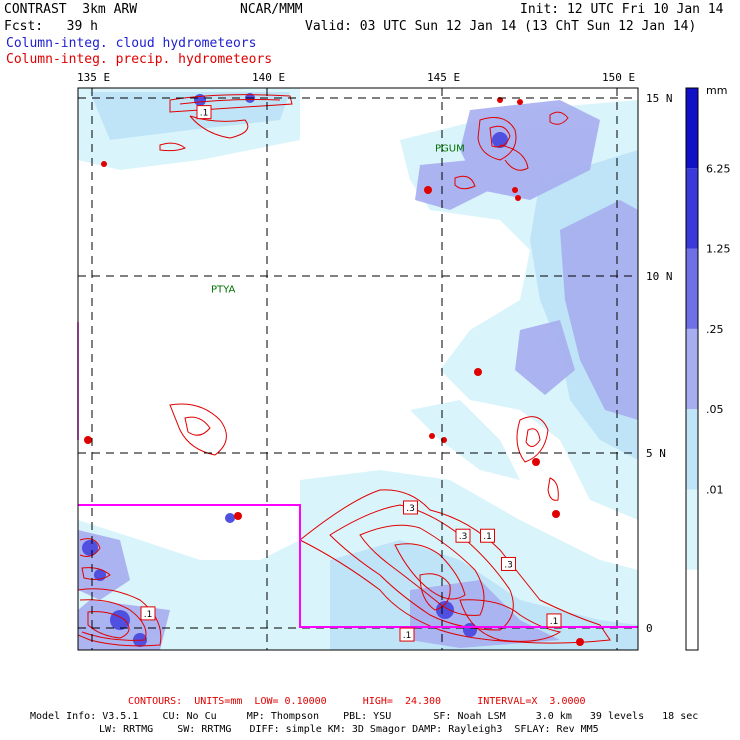 Image resolution: width=740 pixels, height=740 pixels. I want to click on lon-label-145: 145 E, so click(444, 77).